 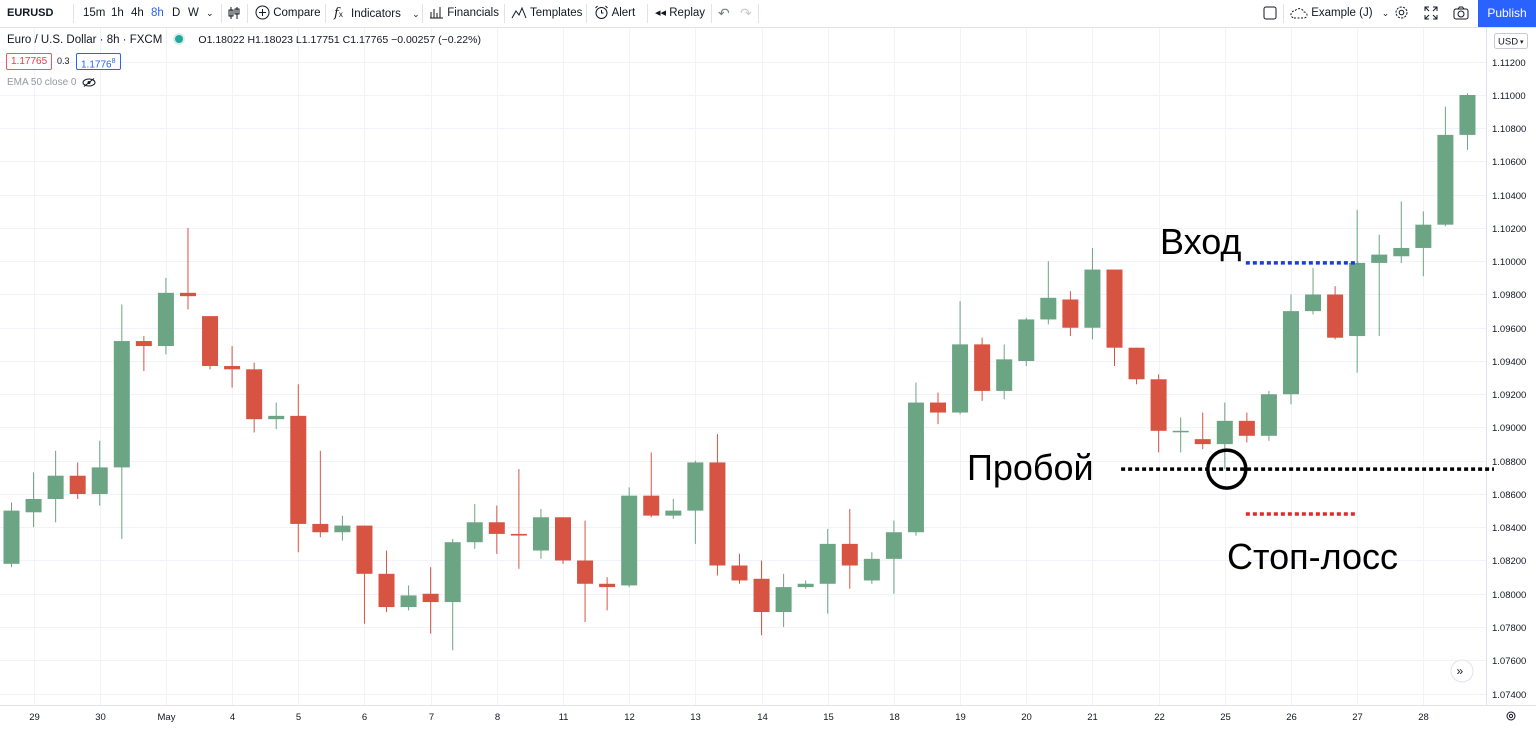 What do you see at coordinates (1509, 329) in the screenshot?
I see `price-tick-label: 1.09600` at bounding box center [1509, 329].